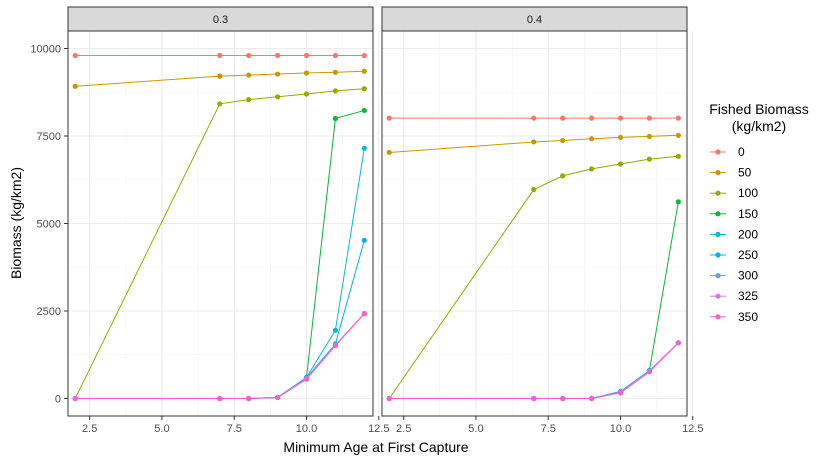  What do you see at coordinates (58, 400) in the screenshot?
I see `y-tick-label: 0` at bounding box center [58, 400].